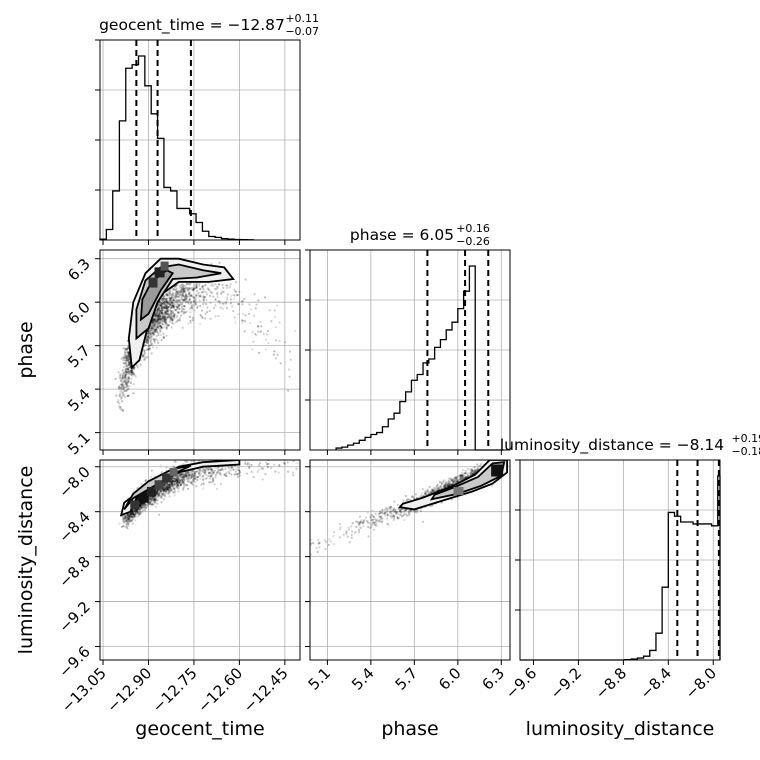  What do you see at coordinates (200, 560) in the screenshot?
I see `panel-frame` at bounding box center [200, 560].